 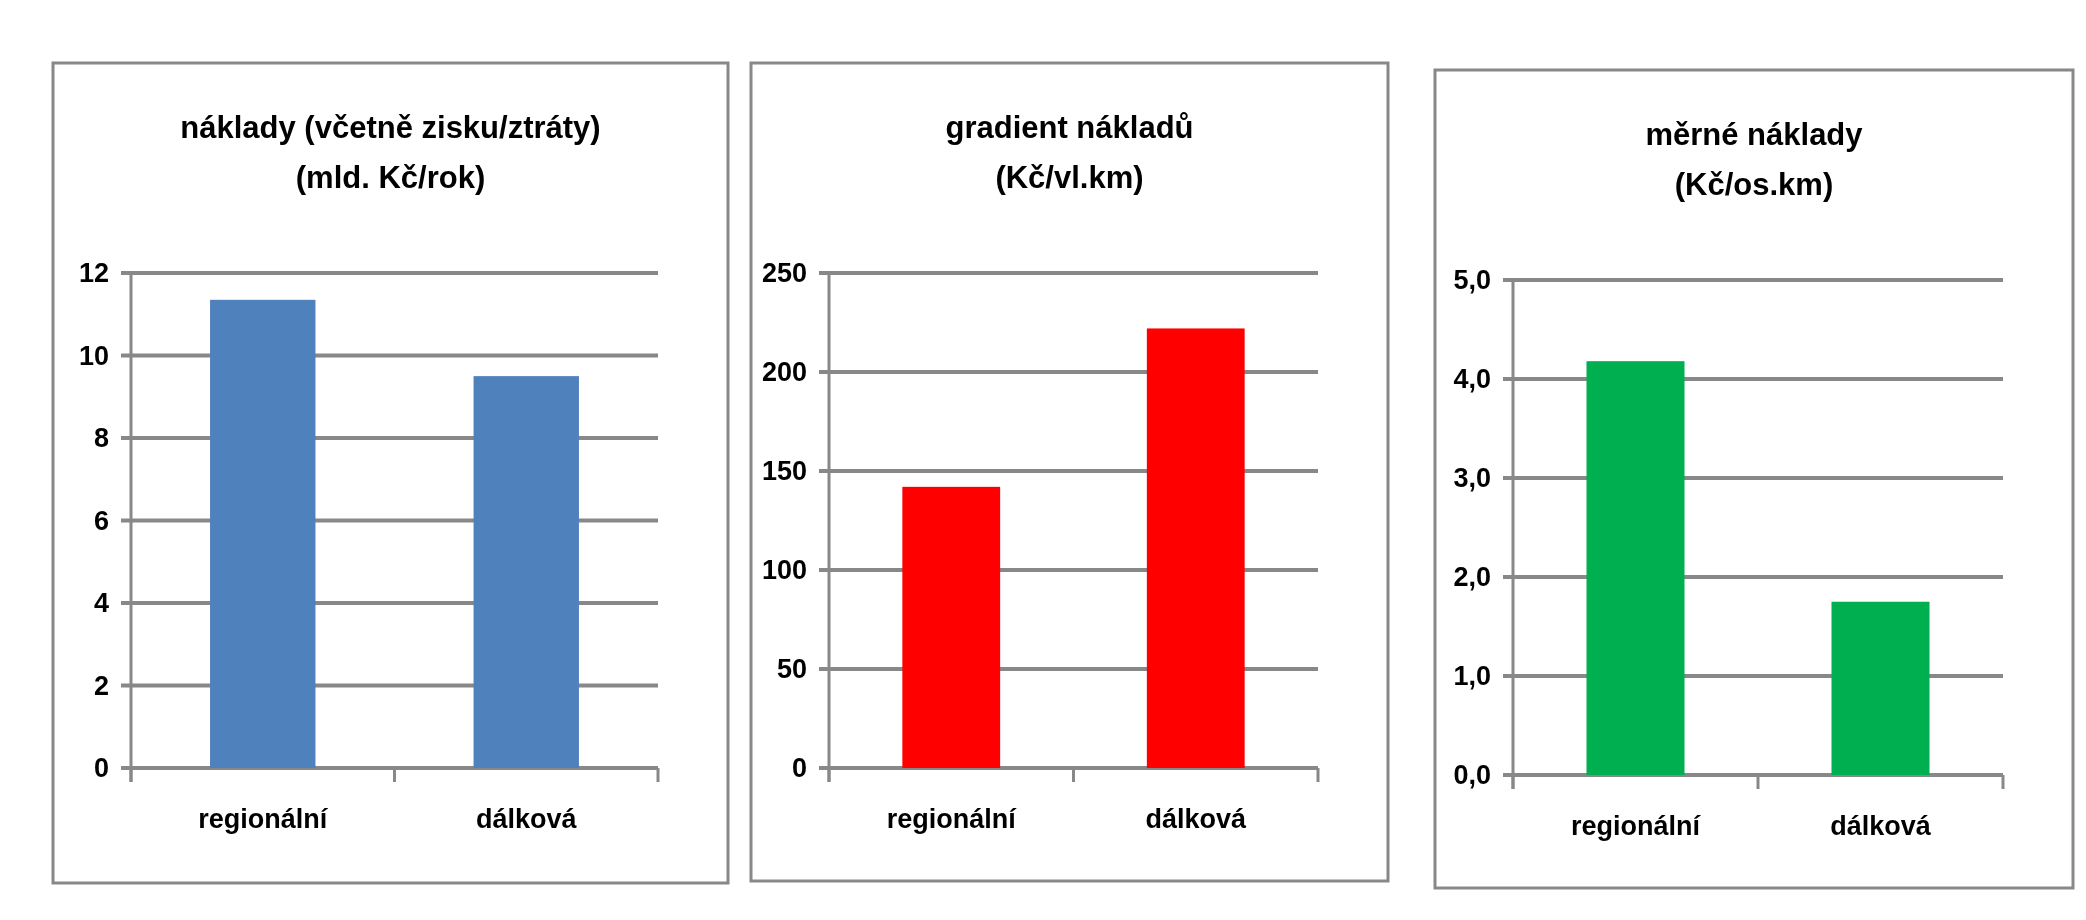 I want to click on chart-title: měrné náklady, so click(x=1754, y=134).